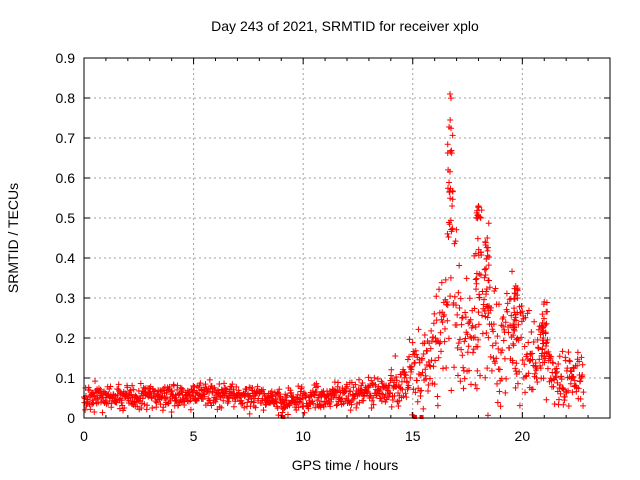 This screenshot has width=640, height=480. I want to click on x-tick-label: 20, so click(523, 436).